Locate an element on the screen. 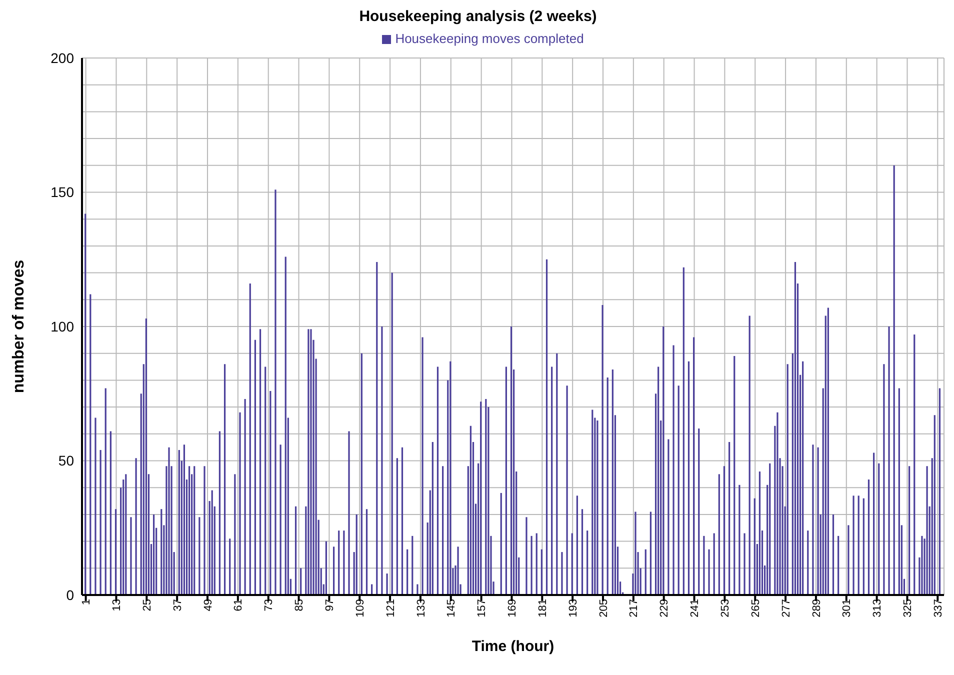 The height and width of the screenshot is (675, 954). x-tick-label: 13 is located at coordinates (117, 605).